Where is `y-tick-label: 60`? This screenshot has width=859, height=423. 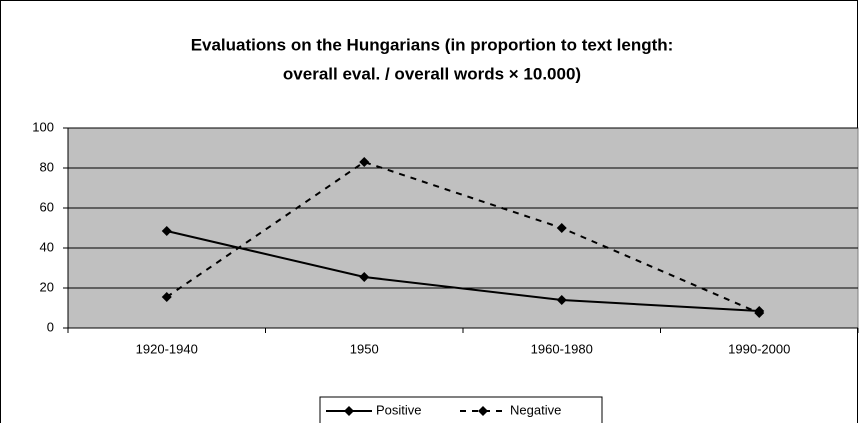
y-tick-label: 60 is located at coordinates (47, 206).